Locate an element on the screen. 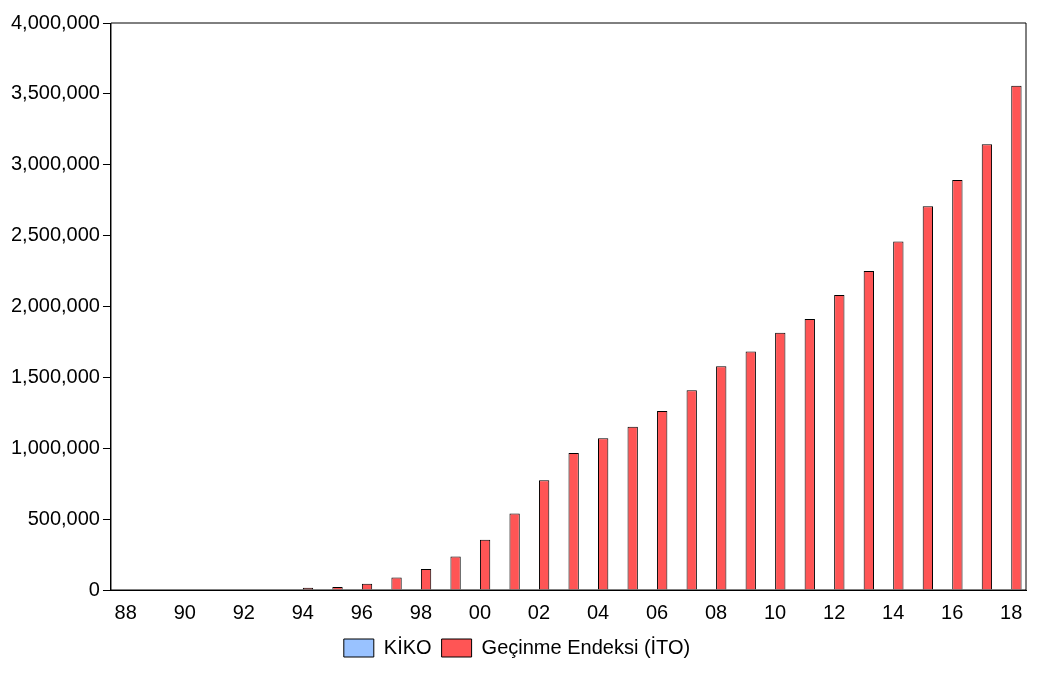  x-tick-label: 92 is located at coordinates (243, 611).